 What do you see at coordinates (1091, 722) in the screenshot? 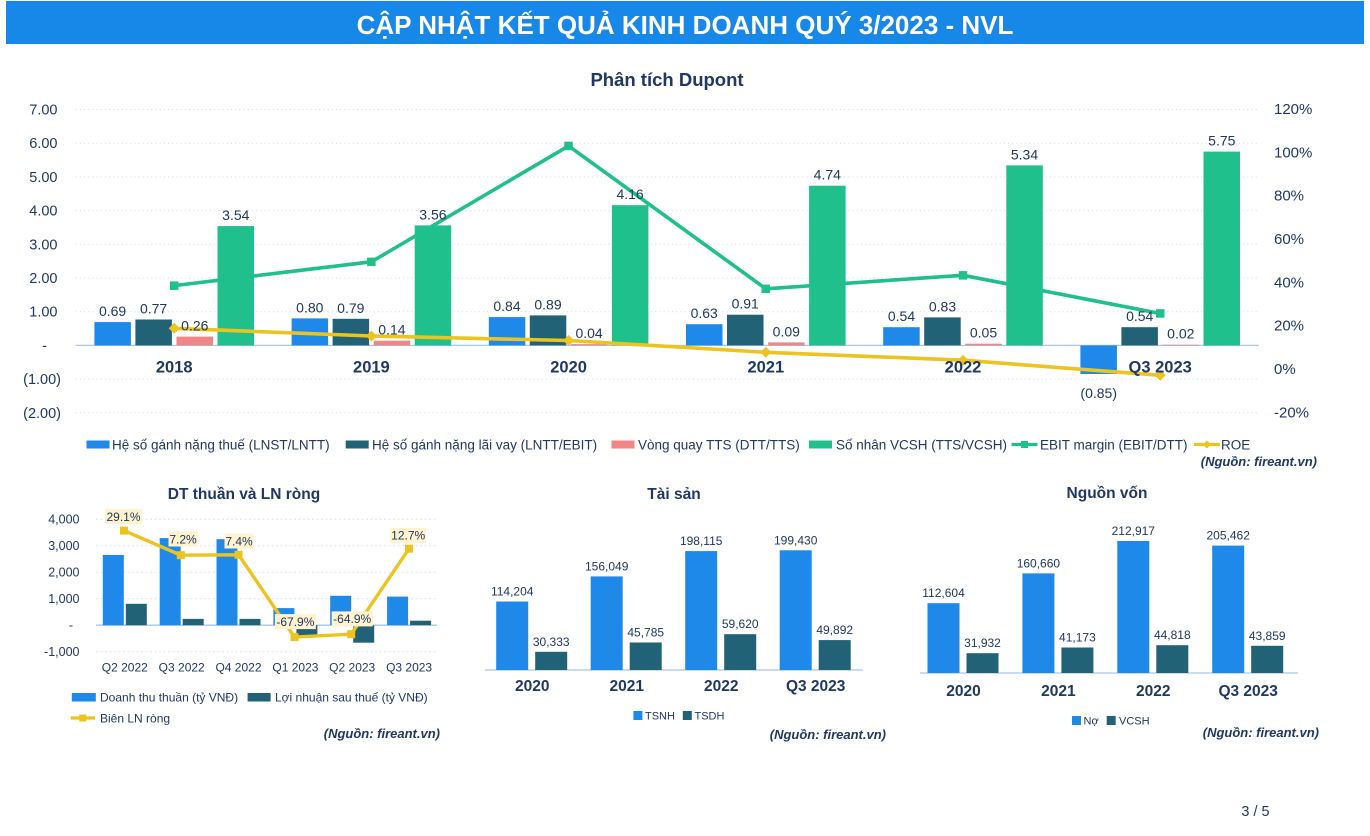
I see `svg-text: Nợ` at bounding box center [1091, 722].